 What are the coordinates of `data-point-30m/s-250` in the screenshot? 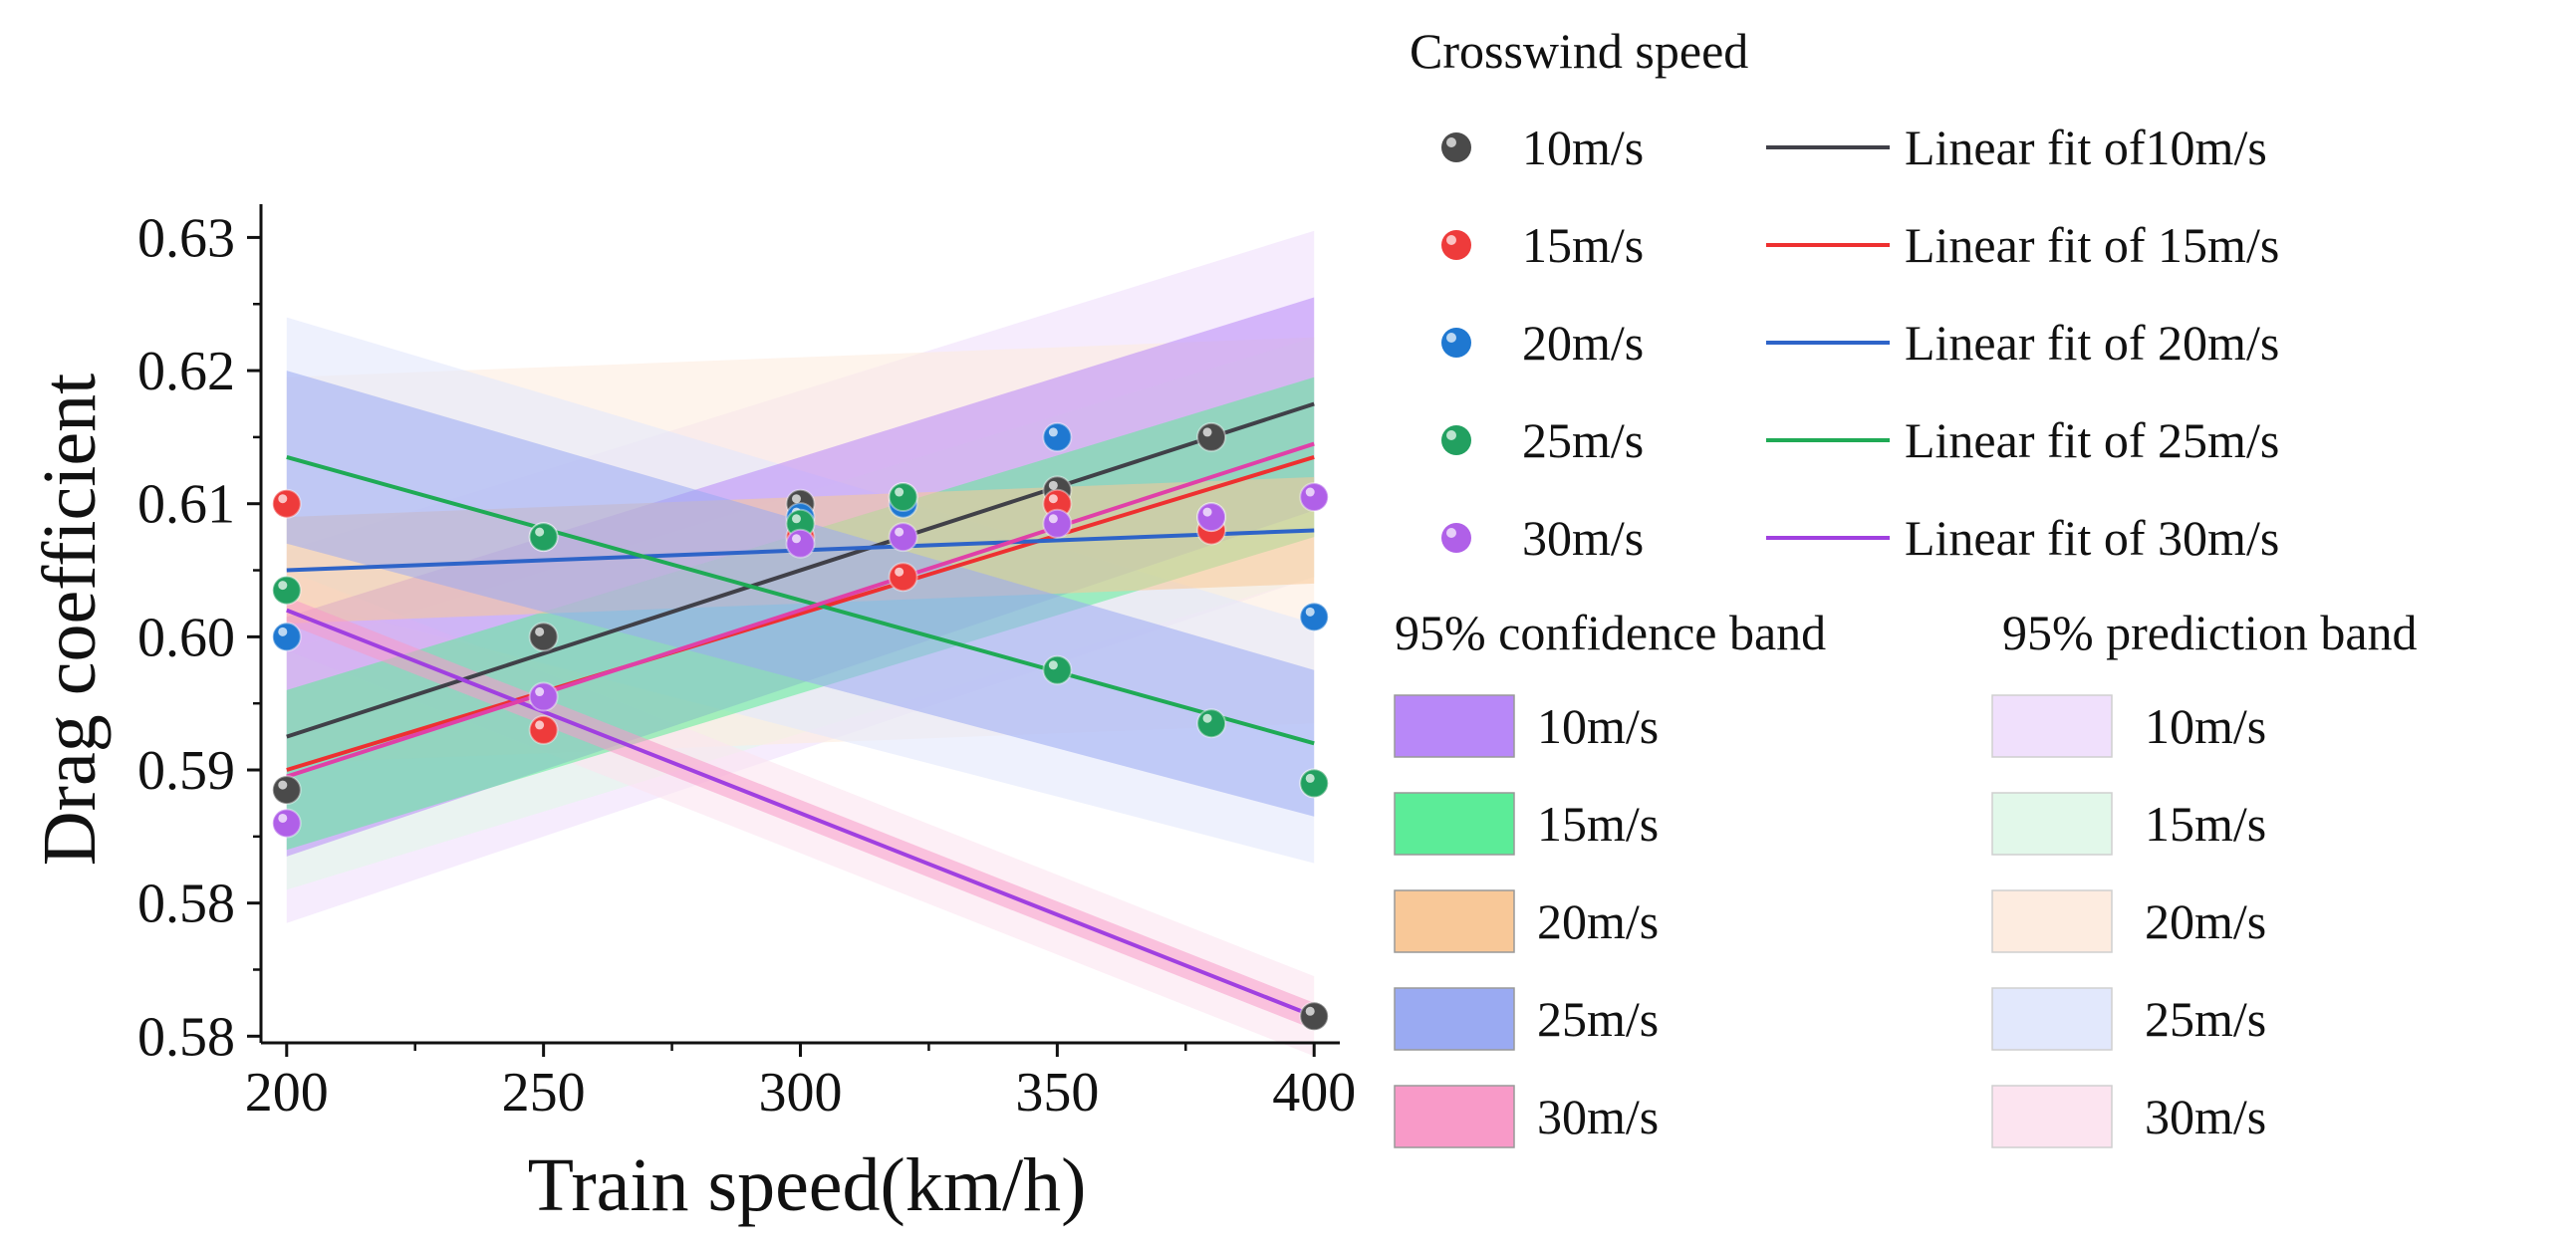 It's located at (543, 696).